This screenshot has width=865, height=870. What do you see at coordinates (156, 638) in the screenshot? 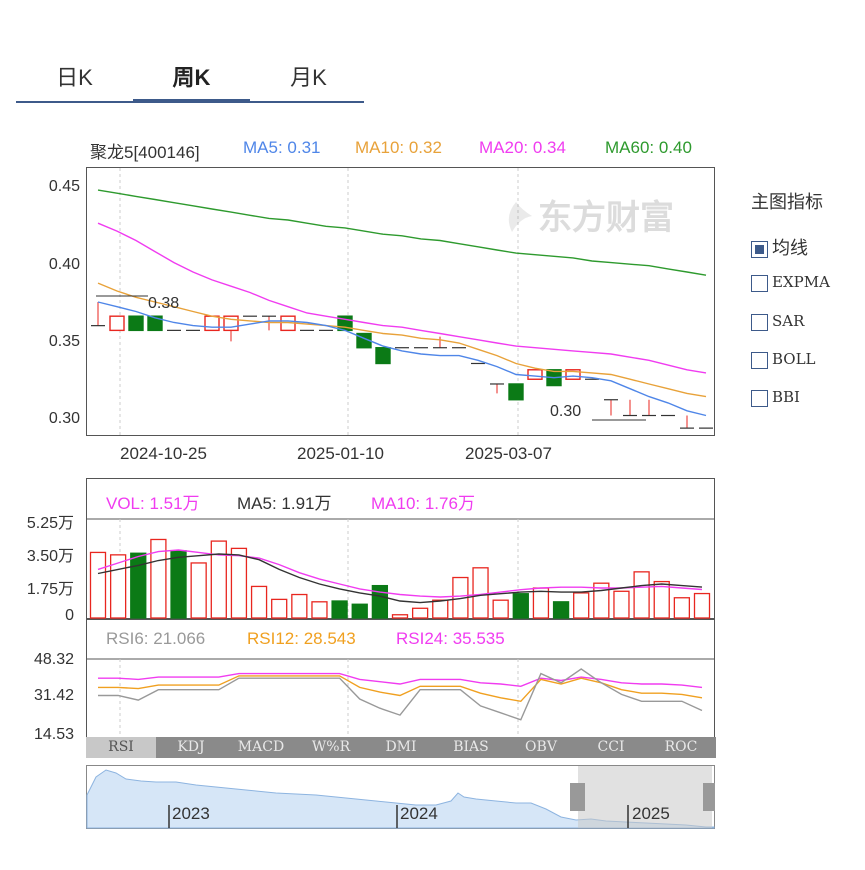
I see `rsi6-legend: RSI6: 21.066` at bounding box center [156, 638].